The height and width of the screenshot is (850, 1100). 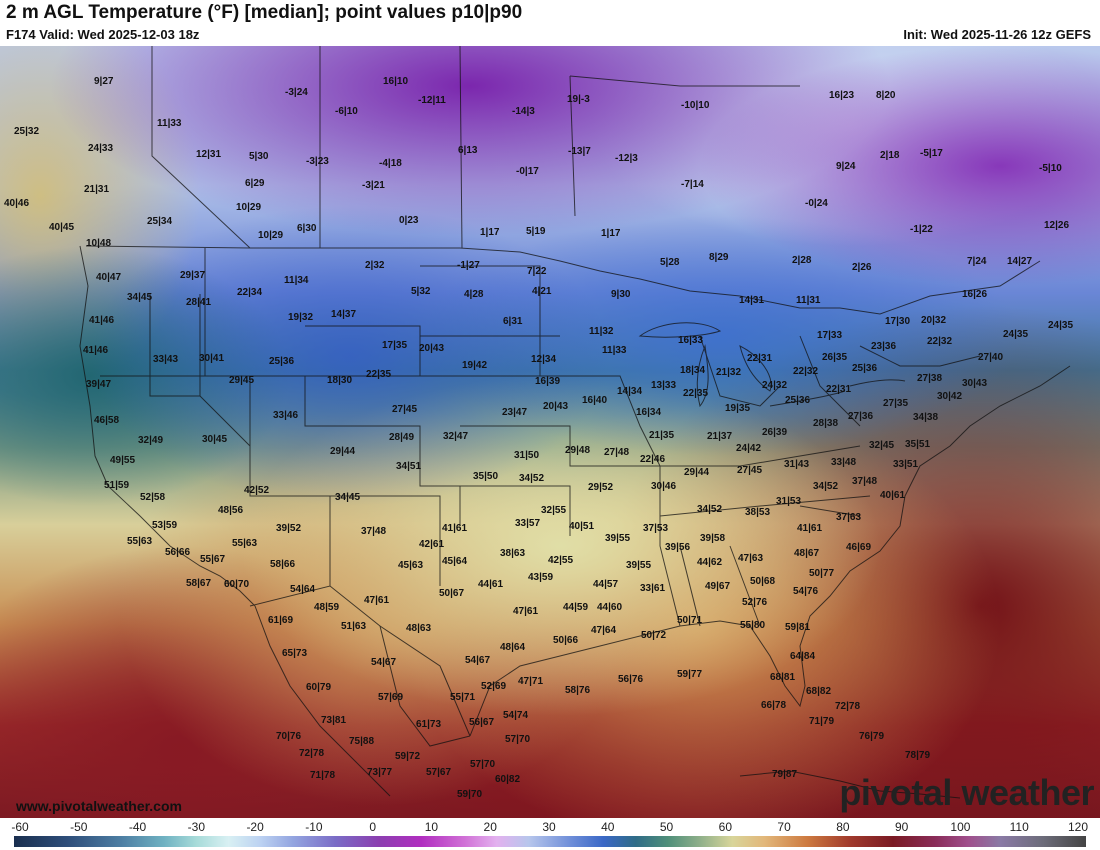 What do you see at coordinates (710, 562) in the screenshot?
I see `point-value-label: 44|62` at bounding box center [710, 562].